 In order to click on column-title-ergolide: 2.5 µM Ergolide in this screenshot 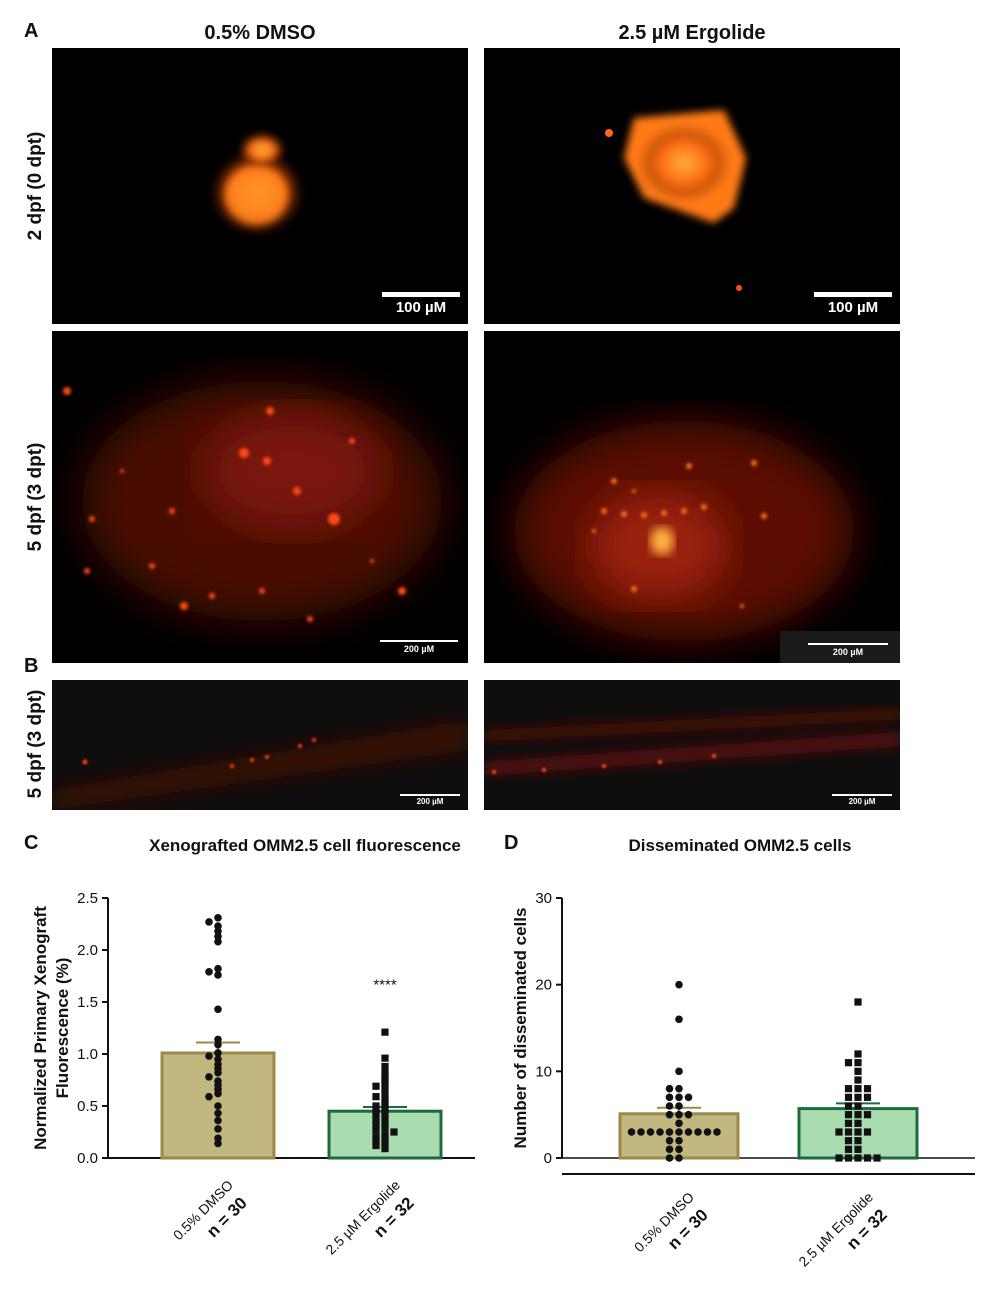, I will do `click(692, 33)`.